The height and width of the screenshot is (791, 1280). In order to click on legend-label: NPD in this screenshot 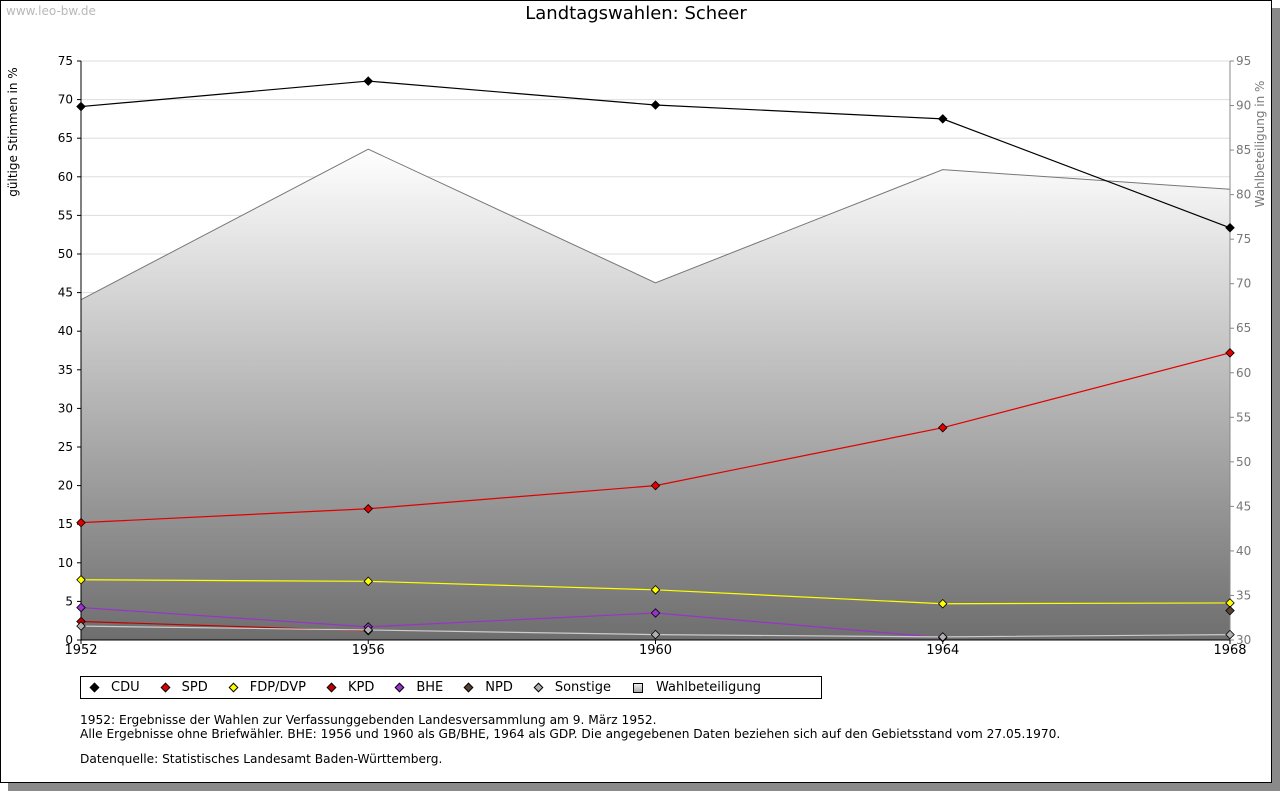, I will do `click(499, 687)`.